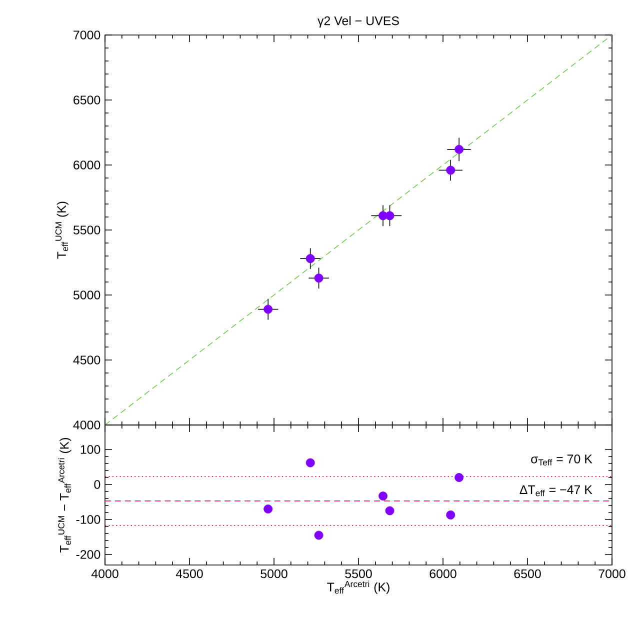  What do you see at coordinates (87, 35) in the screenshot?
I see `y-tick-label: 7000` at bounding box center [87, 35].